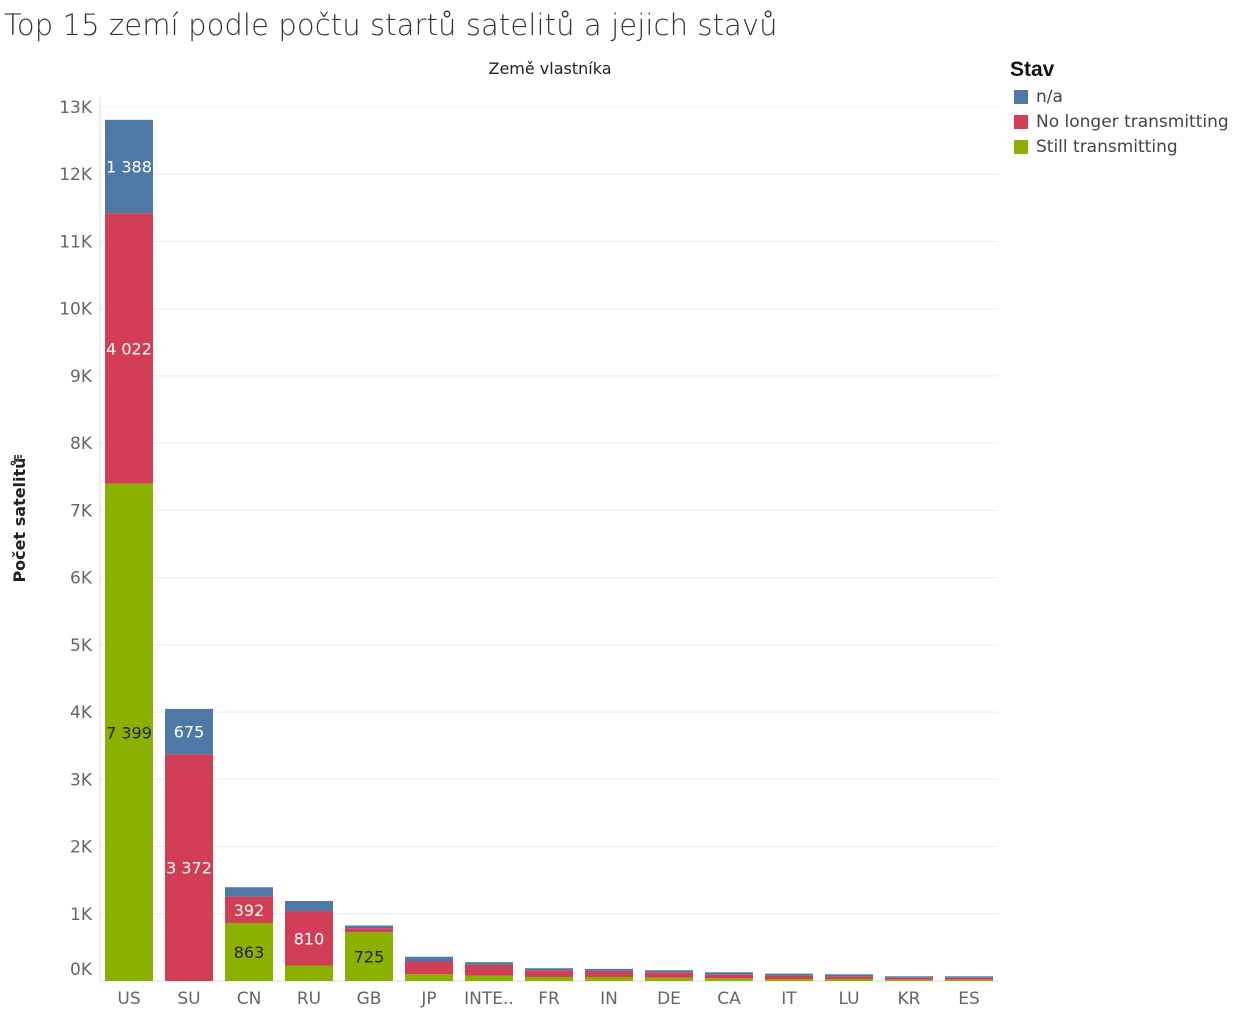 The width and height of the screenshot is (1236, 1010). What do you see at coordinates (789, 977) in the screenshot?
I see `bar-it-no-longer-transmitting` at bounding box center [789, 977].